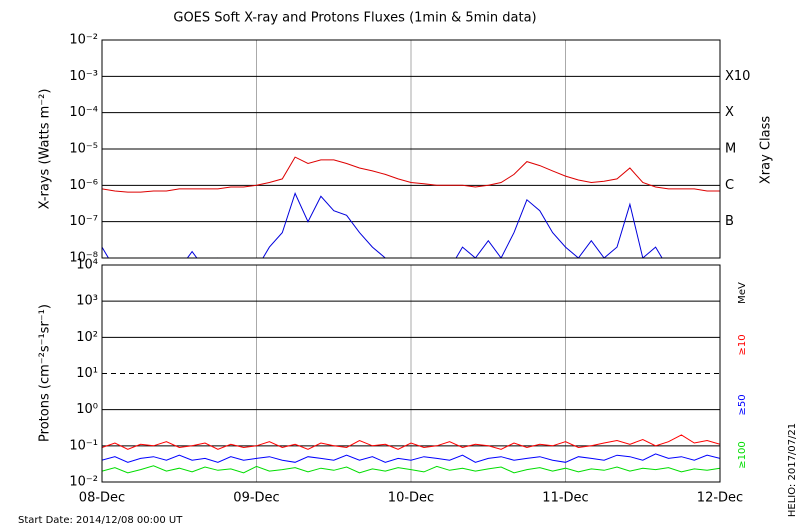 The width and height of the screenshot is (800, 530). Describe the element at coordinates (102, 498) in the screenshot. I see `x-tick-label: 08-Dec` at that location.